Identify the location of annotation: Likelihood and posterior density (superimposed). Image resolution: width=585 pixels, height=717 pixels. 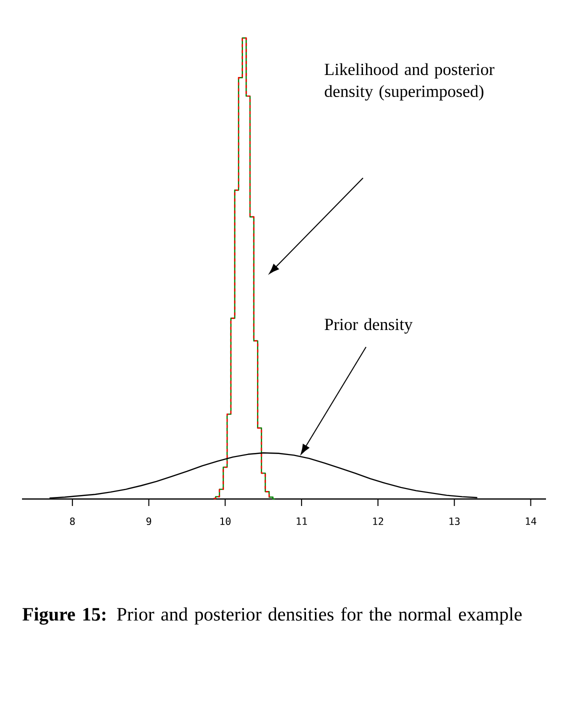
(409, 82).